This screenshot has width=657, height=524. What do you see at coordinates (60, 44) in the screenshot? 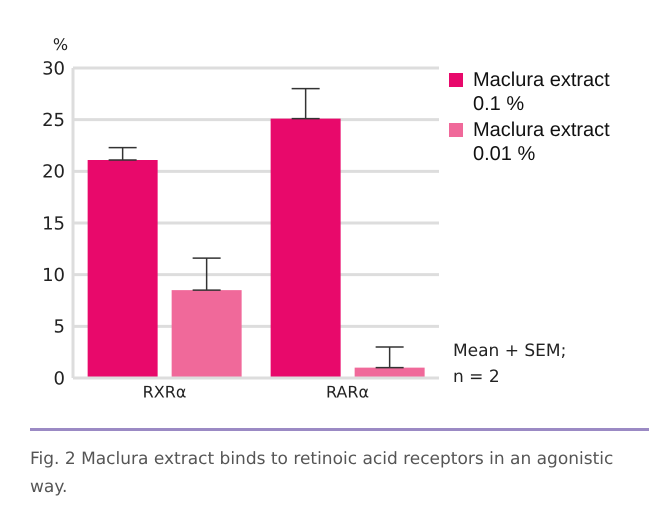
I see `y-axis-title: %` at bounding box center [60, 44].